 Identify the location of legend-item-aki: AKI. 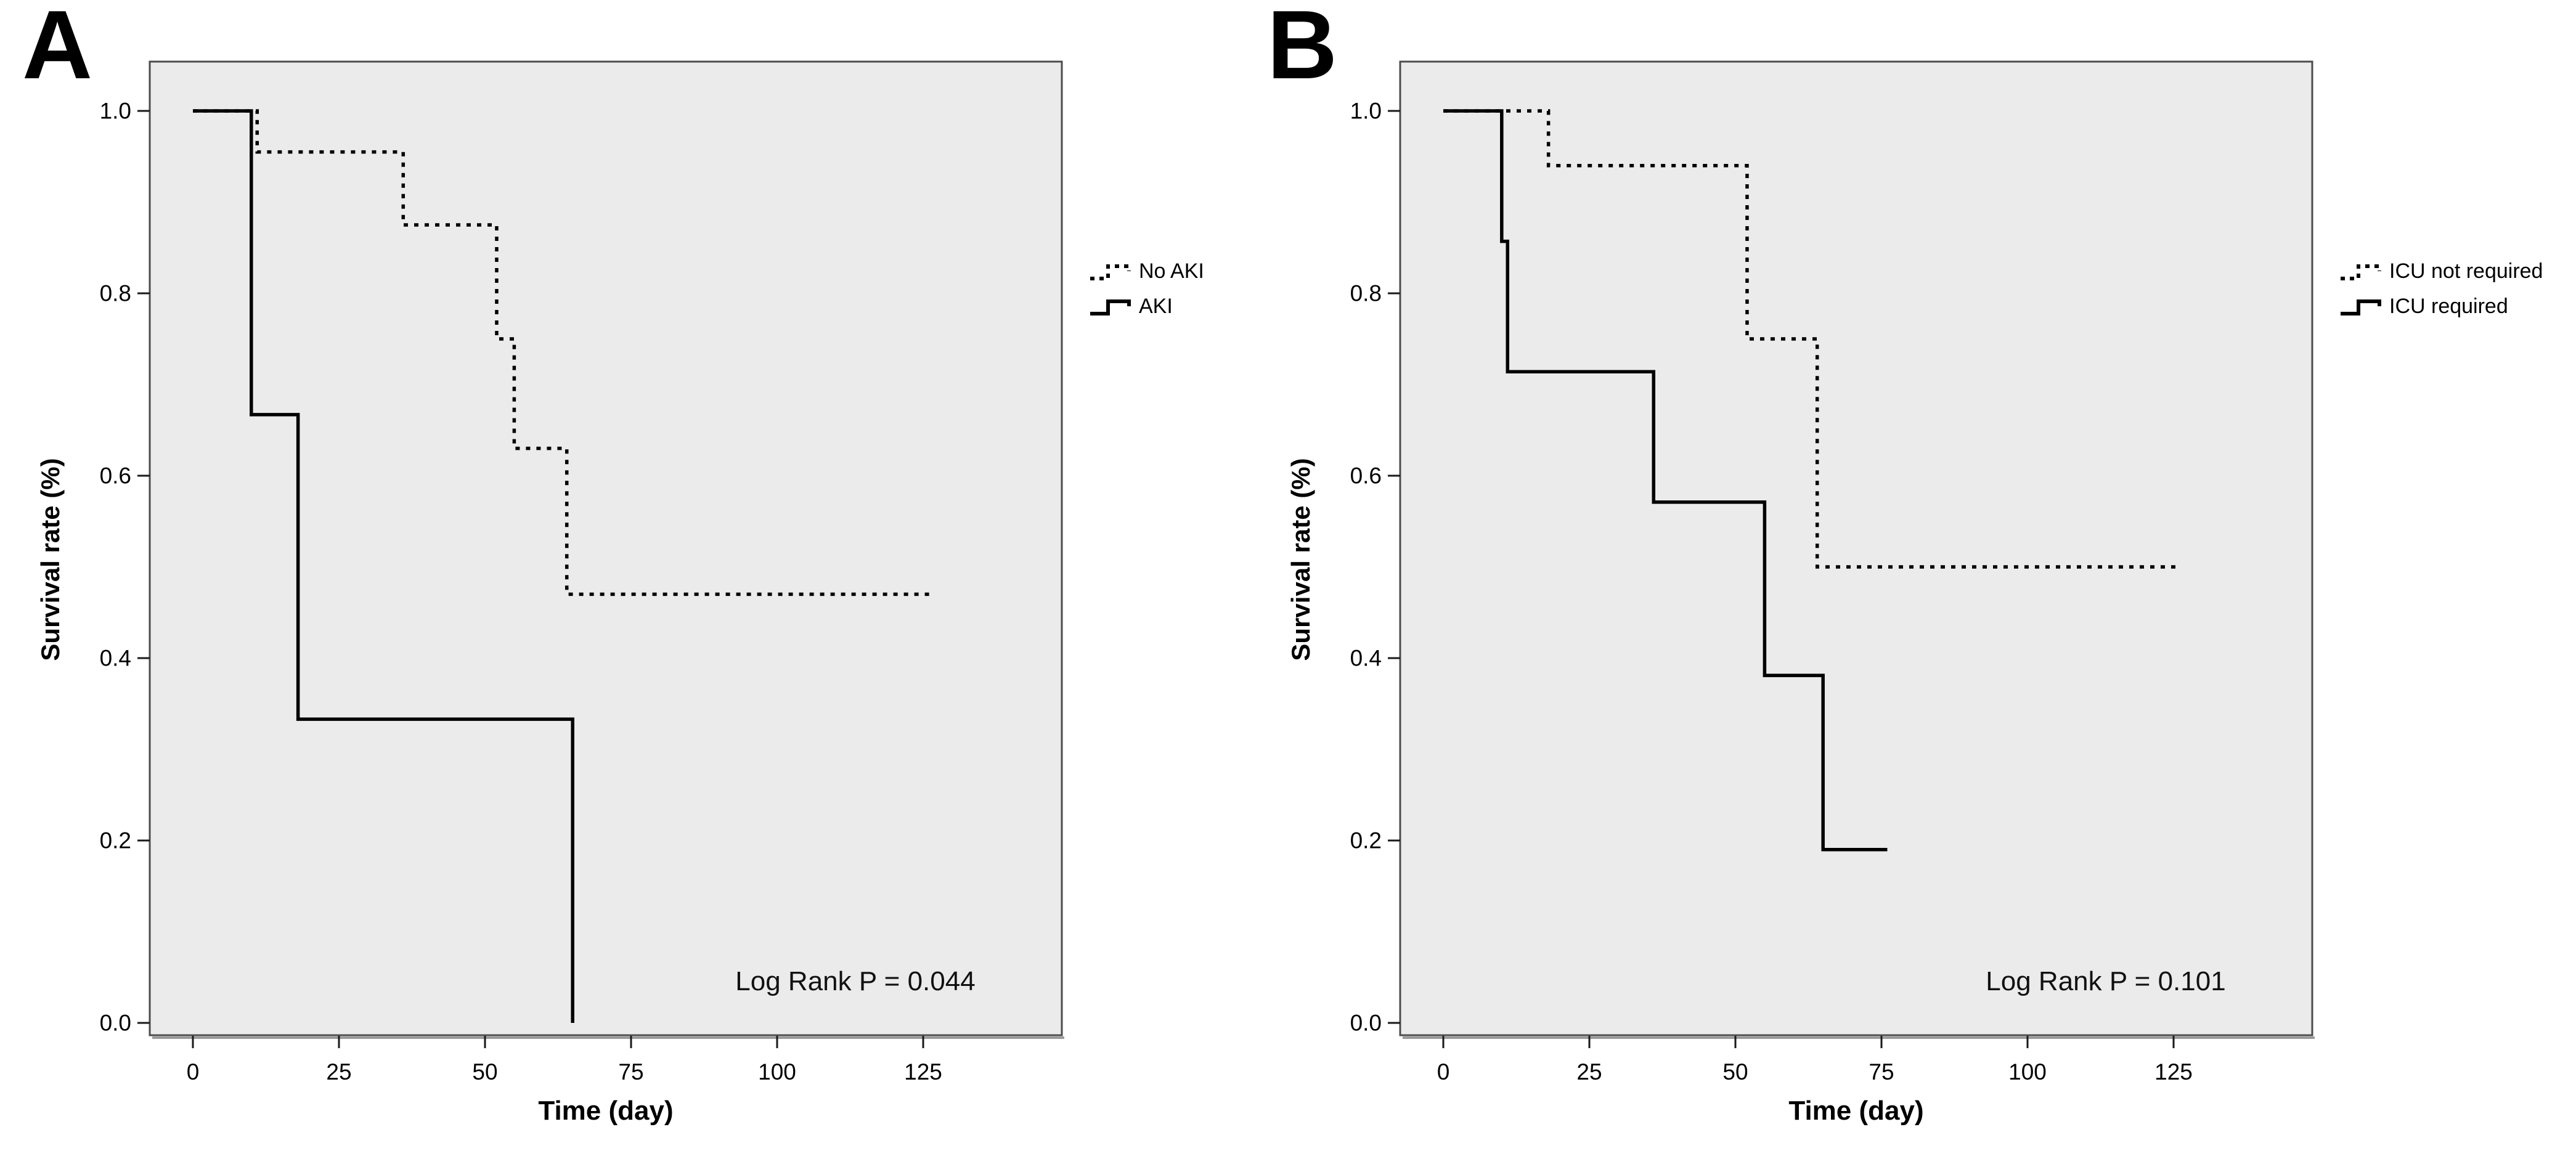
(1146, 306).